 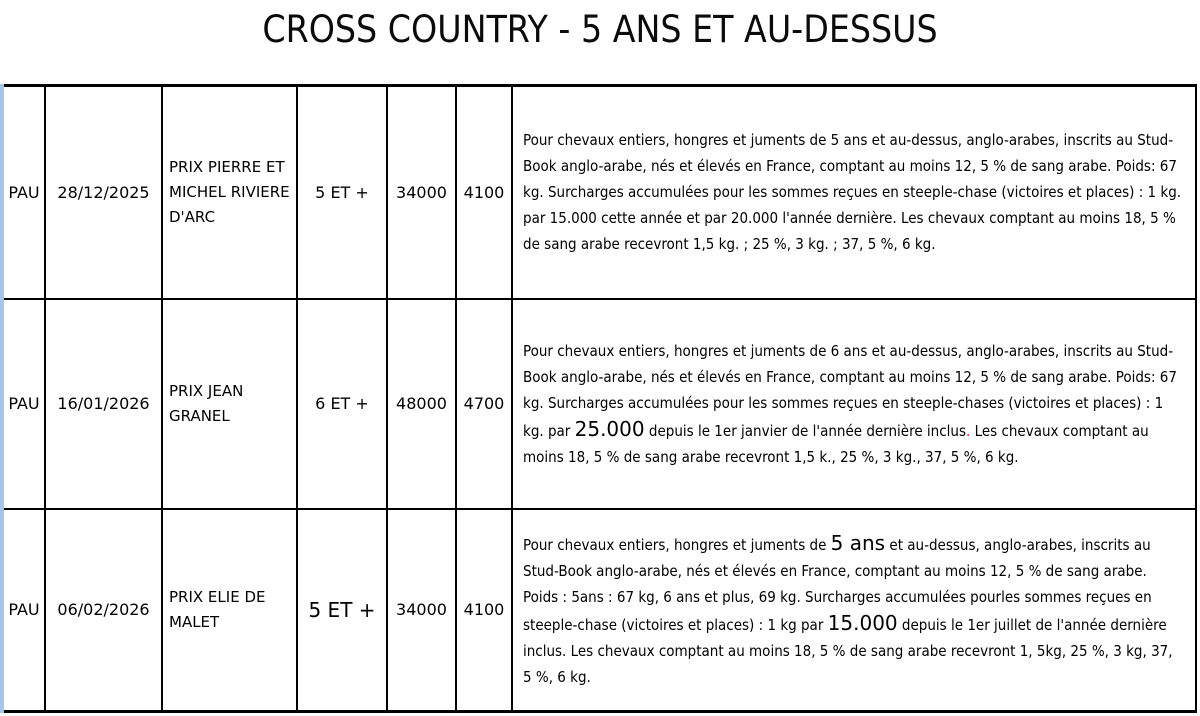 I want to click on race-name-cell: PRIX PIERRE ET MICHEL RIVIERE D'ARC, so click(x=229, y=192).